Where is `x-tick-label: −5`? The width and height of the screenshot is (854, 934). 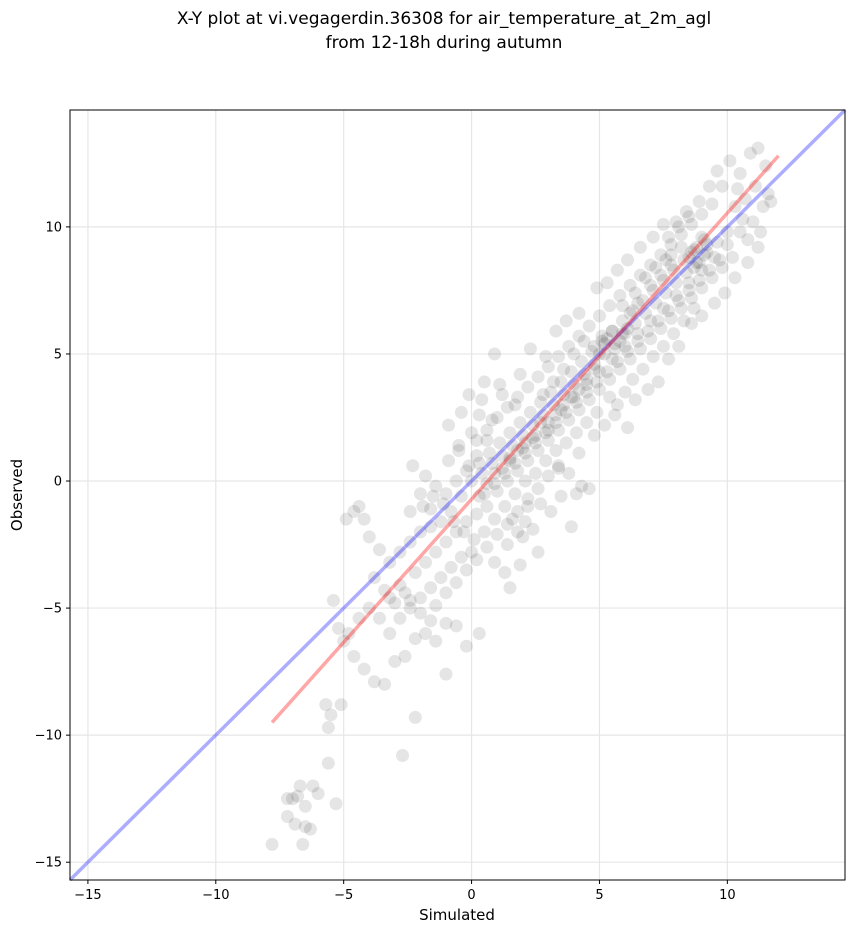 x-tick-label: −5 is located at coordinates (343, 895).